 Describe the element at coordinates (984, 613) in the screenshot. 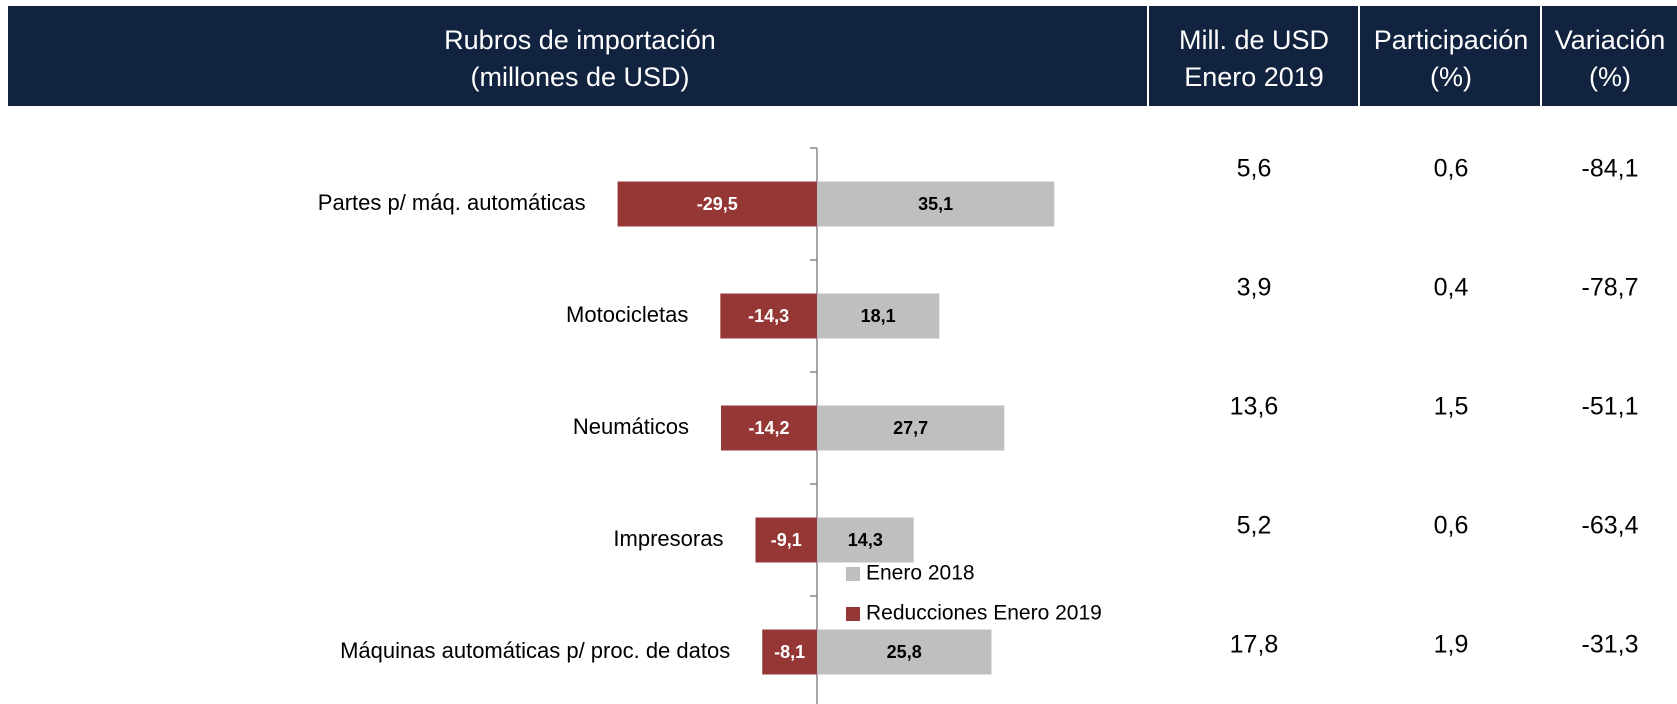

I see `legend-label: Reducciones Enero 2019` at that location.